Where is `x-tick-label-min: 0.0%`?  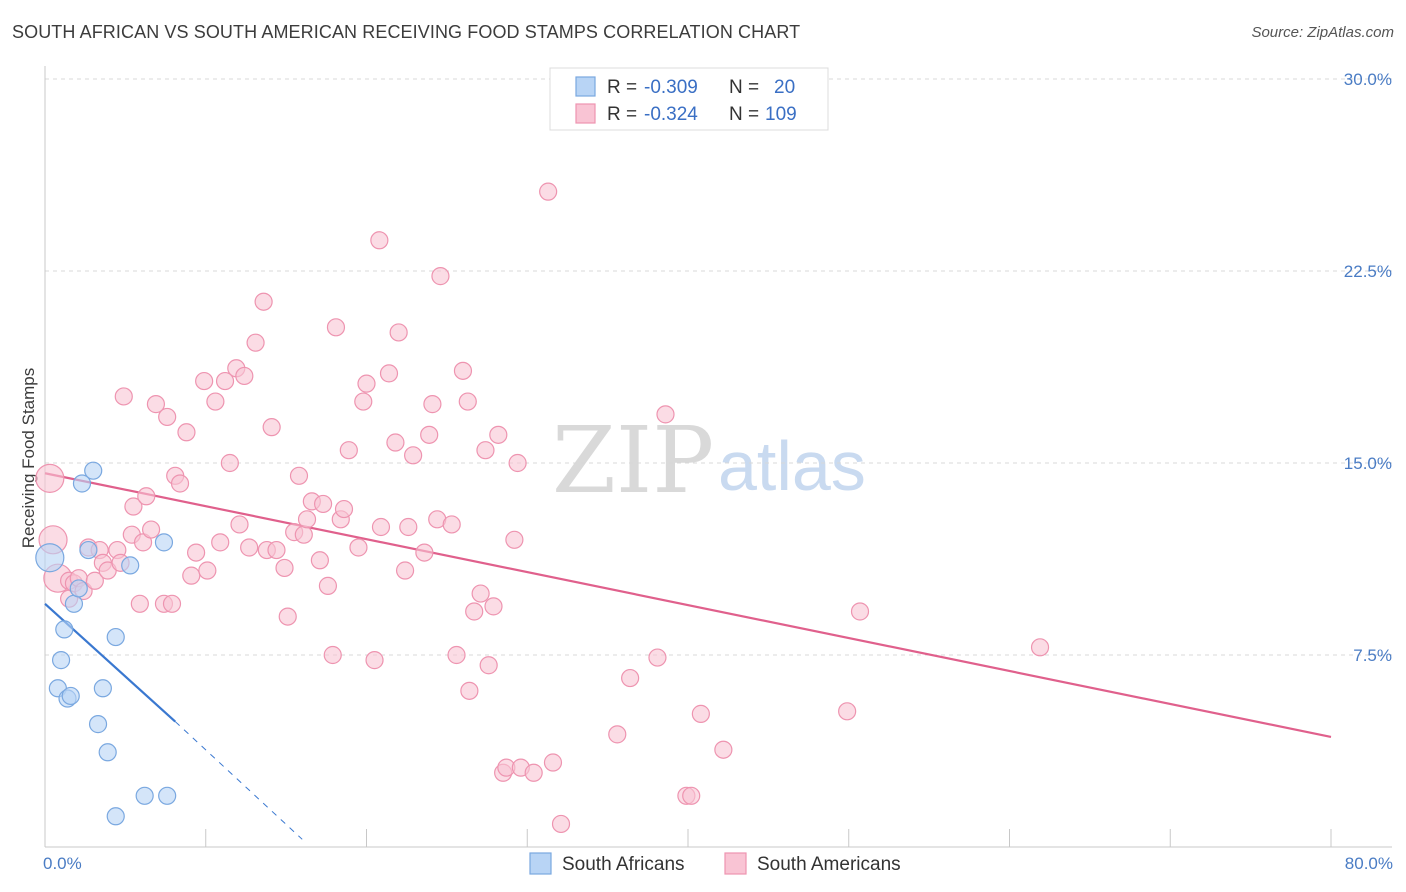
x-tick-label-min: 0.0% is located at coordinates (62, 863).